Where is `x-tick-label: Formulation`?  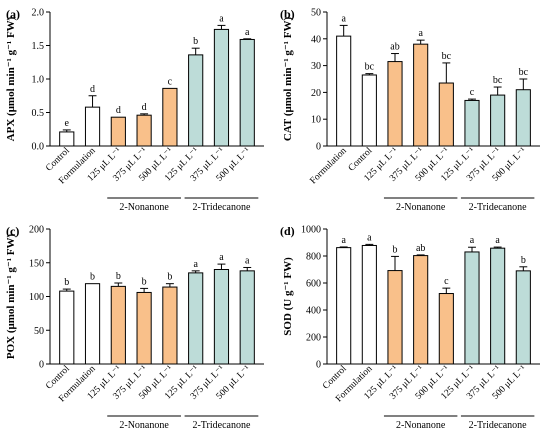
x-tick-label: Formulation is located at coordinates (329, 166).